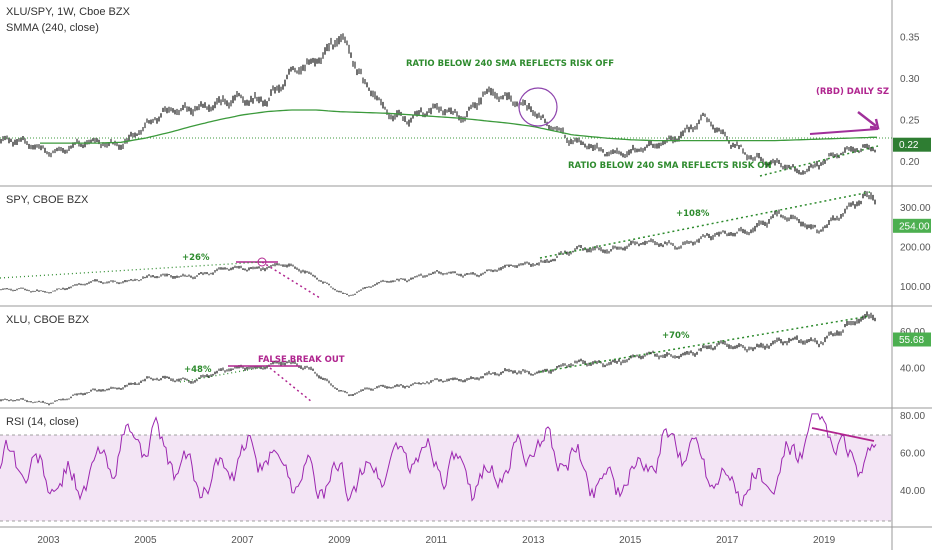  Describe the element at coordinates (912, 491) in the screenshot. I see `rsi-axis-tick: 40.00` at that location.